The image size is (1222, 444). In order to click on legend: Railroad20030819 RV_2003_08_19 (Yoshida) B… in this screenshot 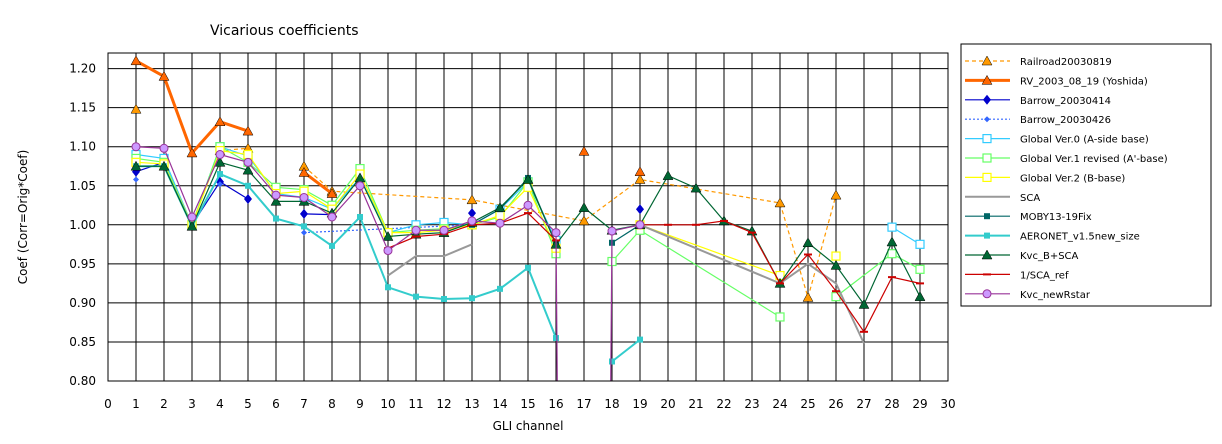, I will do `click(1086, 175)`.